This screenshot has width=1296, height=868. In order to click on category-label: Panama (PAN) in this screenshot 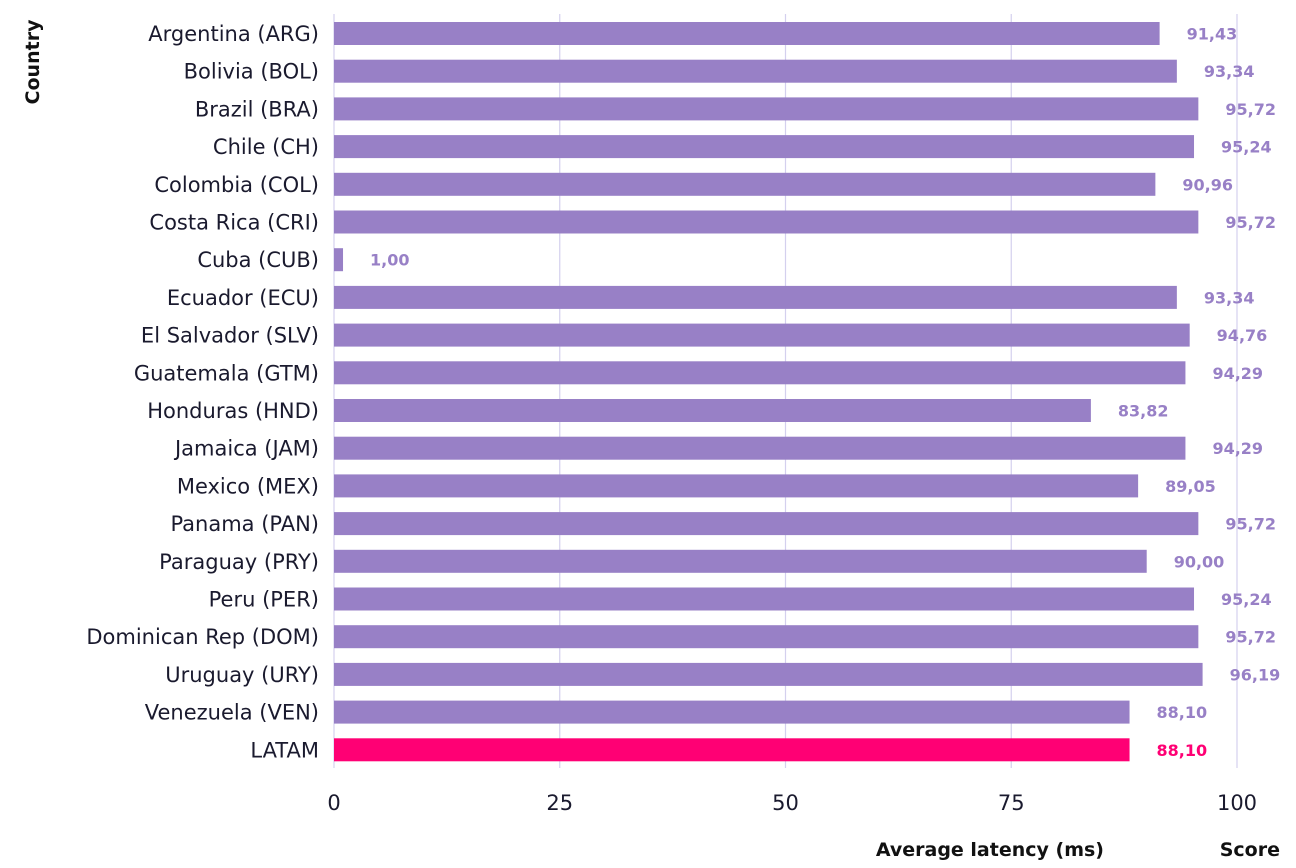, I will do `click(244, 524)`.